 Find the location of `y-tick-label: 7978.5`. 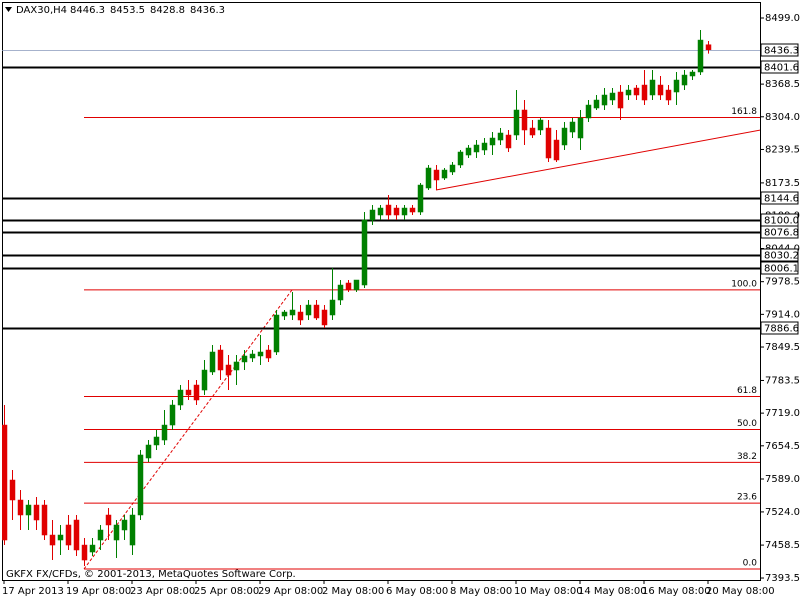

y-tick-label: 7978.5 is located at coordinates (782, 282).